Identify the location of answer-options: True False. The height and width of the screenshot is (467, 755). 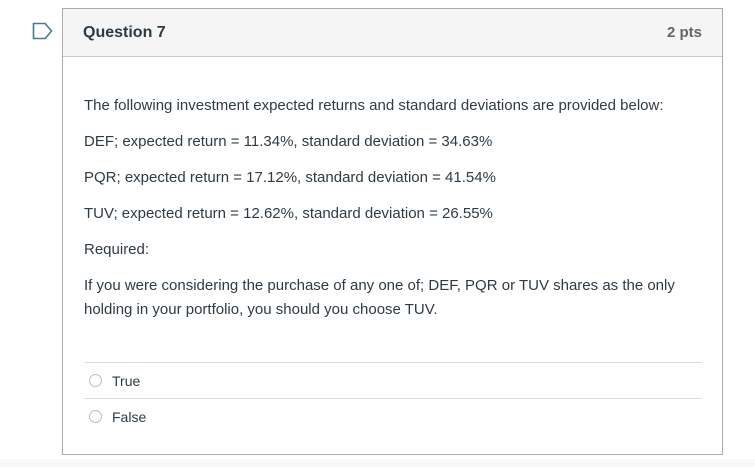
(392, 398).